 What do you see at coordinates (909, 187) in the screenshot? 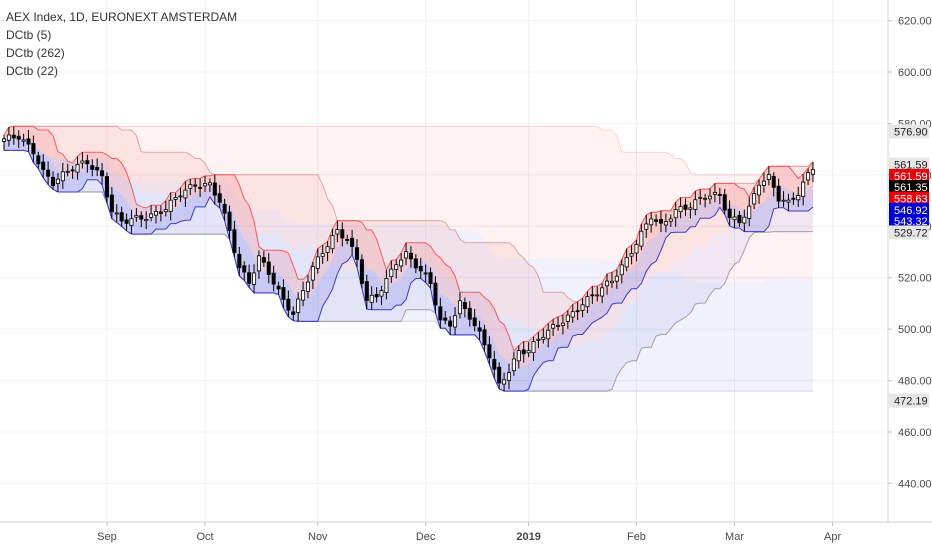
I see `price-tag: 561.35` at bounding box center [909, 187].